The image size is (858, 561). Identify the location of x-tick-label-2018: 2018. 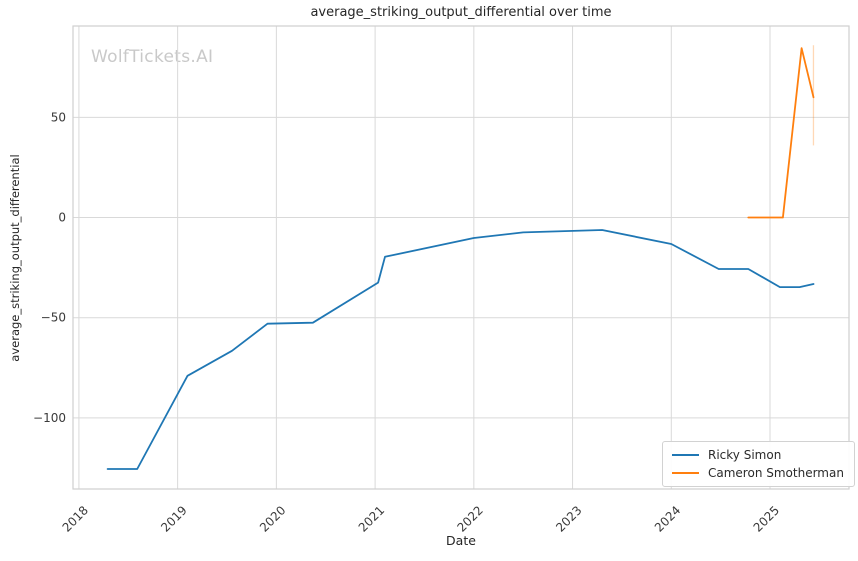
(75, 518).